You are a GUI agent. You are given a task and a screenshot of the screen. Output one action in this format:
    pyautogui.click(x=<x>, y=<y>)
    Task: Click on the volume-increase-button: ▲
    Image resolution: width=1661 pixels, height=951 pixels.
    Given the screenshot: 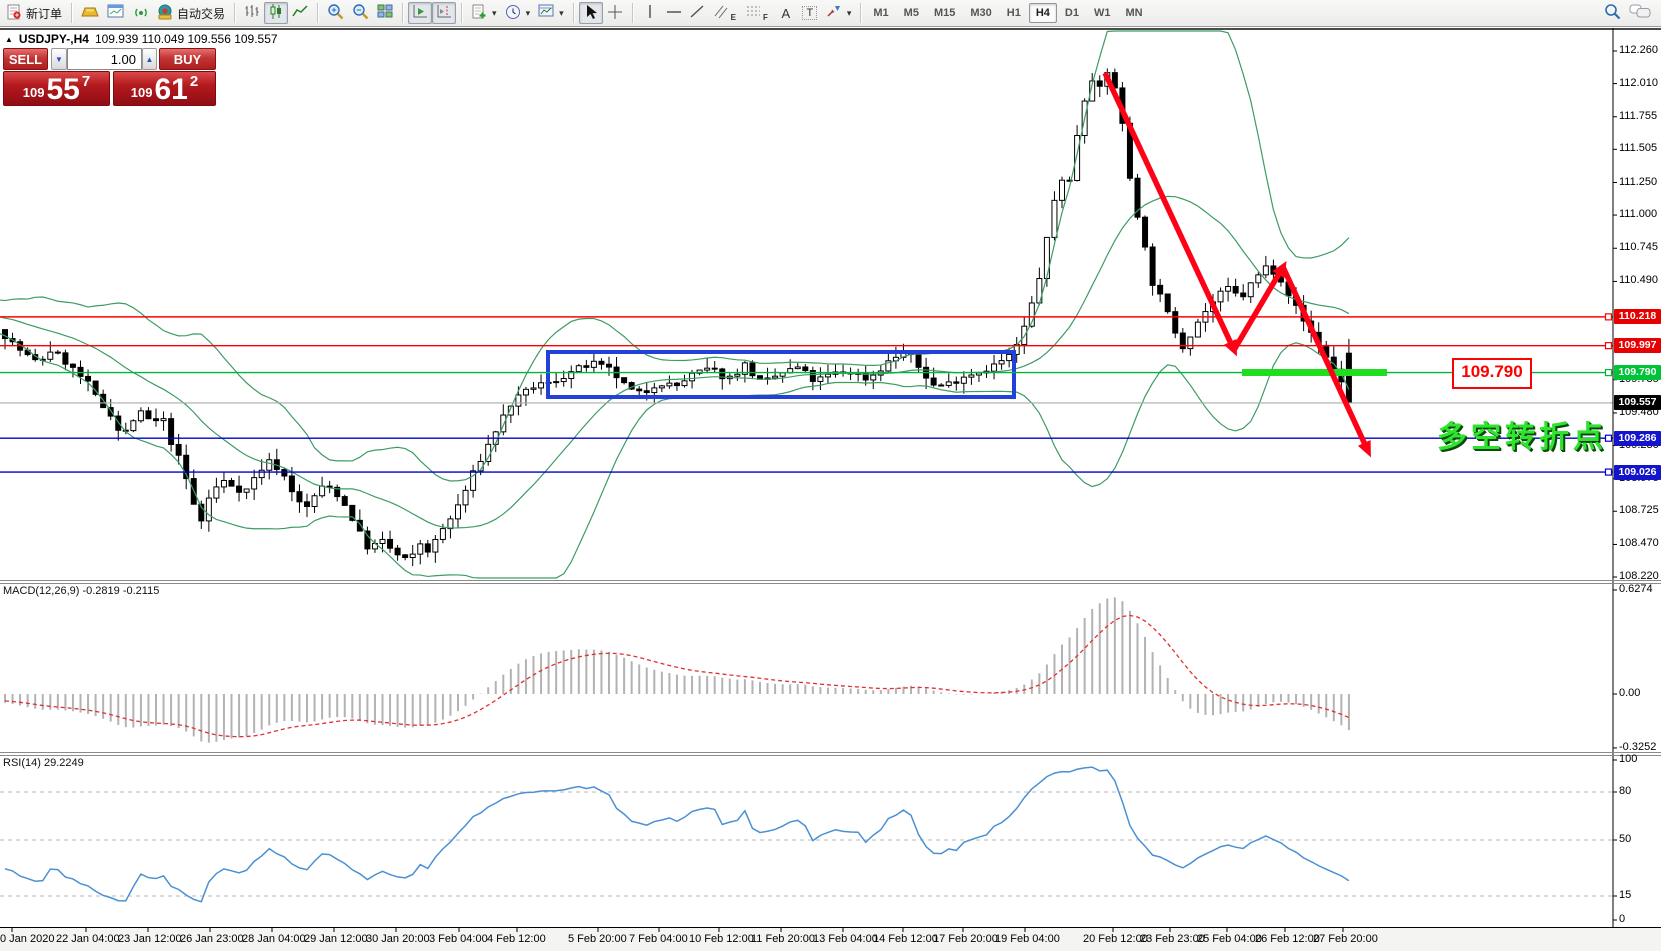 What is the action you would take?
    pyautogui.click(x=149, y=59)
    